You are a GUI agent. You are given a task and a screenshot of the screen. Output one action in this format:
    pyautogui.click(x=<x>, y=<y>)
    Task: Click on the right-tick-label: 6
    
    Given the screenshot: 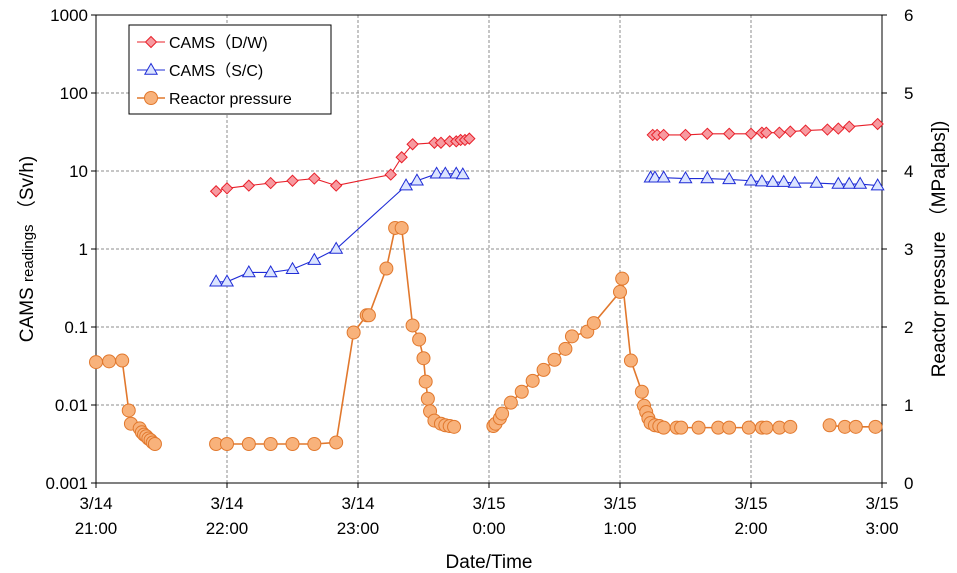 What is the action you would take?
    pyautogui.click(x=908, y=15)
    